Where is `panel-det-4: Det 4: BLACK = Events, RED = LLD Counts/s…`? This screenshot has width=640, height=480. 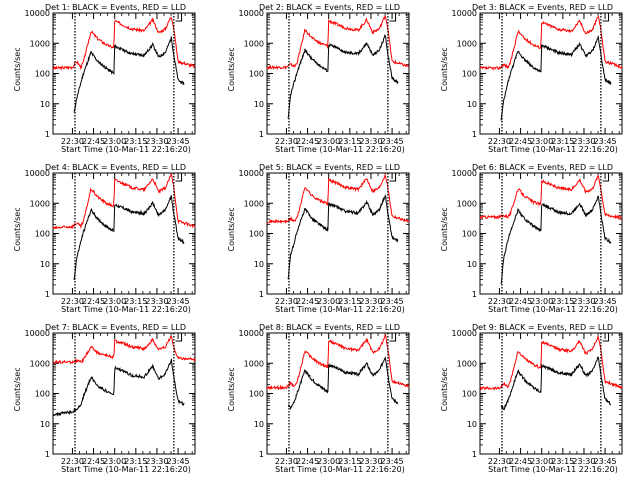 panel-det-4: Det 4: BLACK = Events, RED = LLD Counts/s… is located at coordinates (104, 238).